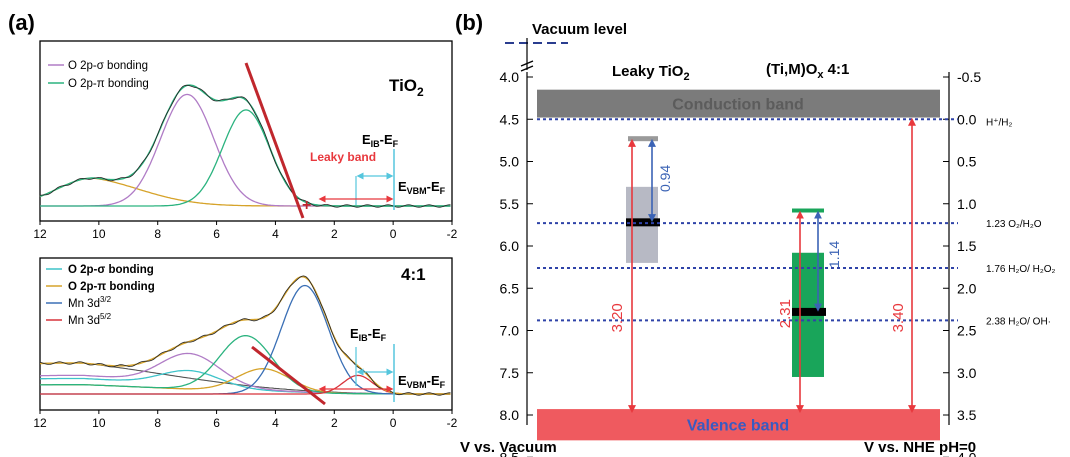 This screenshot has height=457, width=1070. I want to click on bottom-legend-label-2: O 2p-π bonding, so click(111, 287).